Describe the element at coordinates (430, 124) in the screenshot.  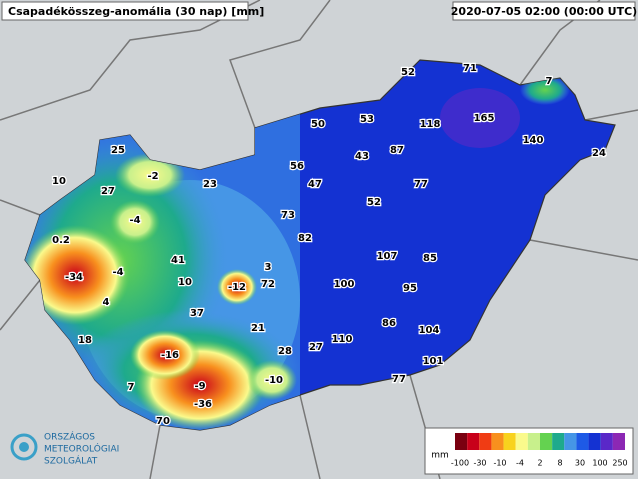
I see `station-value: 118` at that location.